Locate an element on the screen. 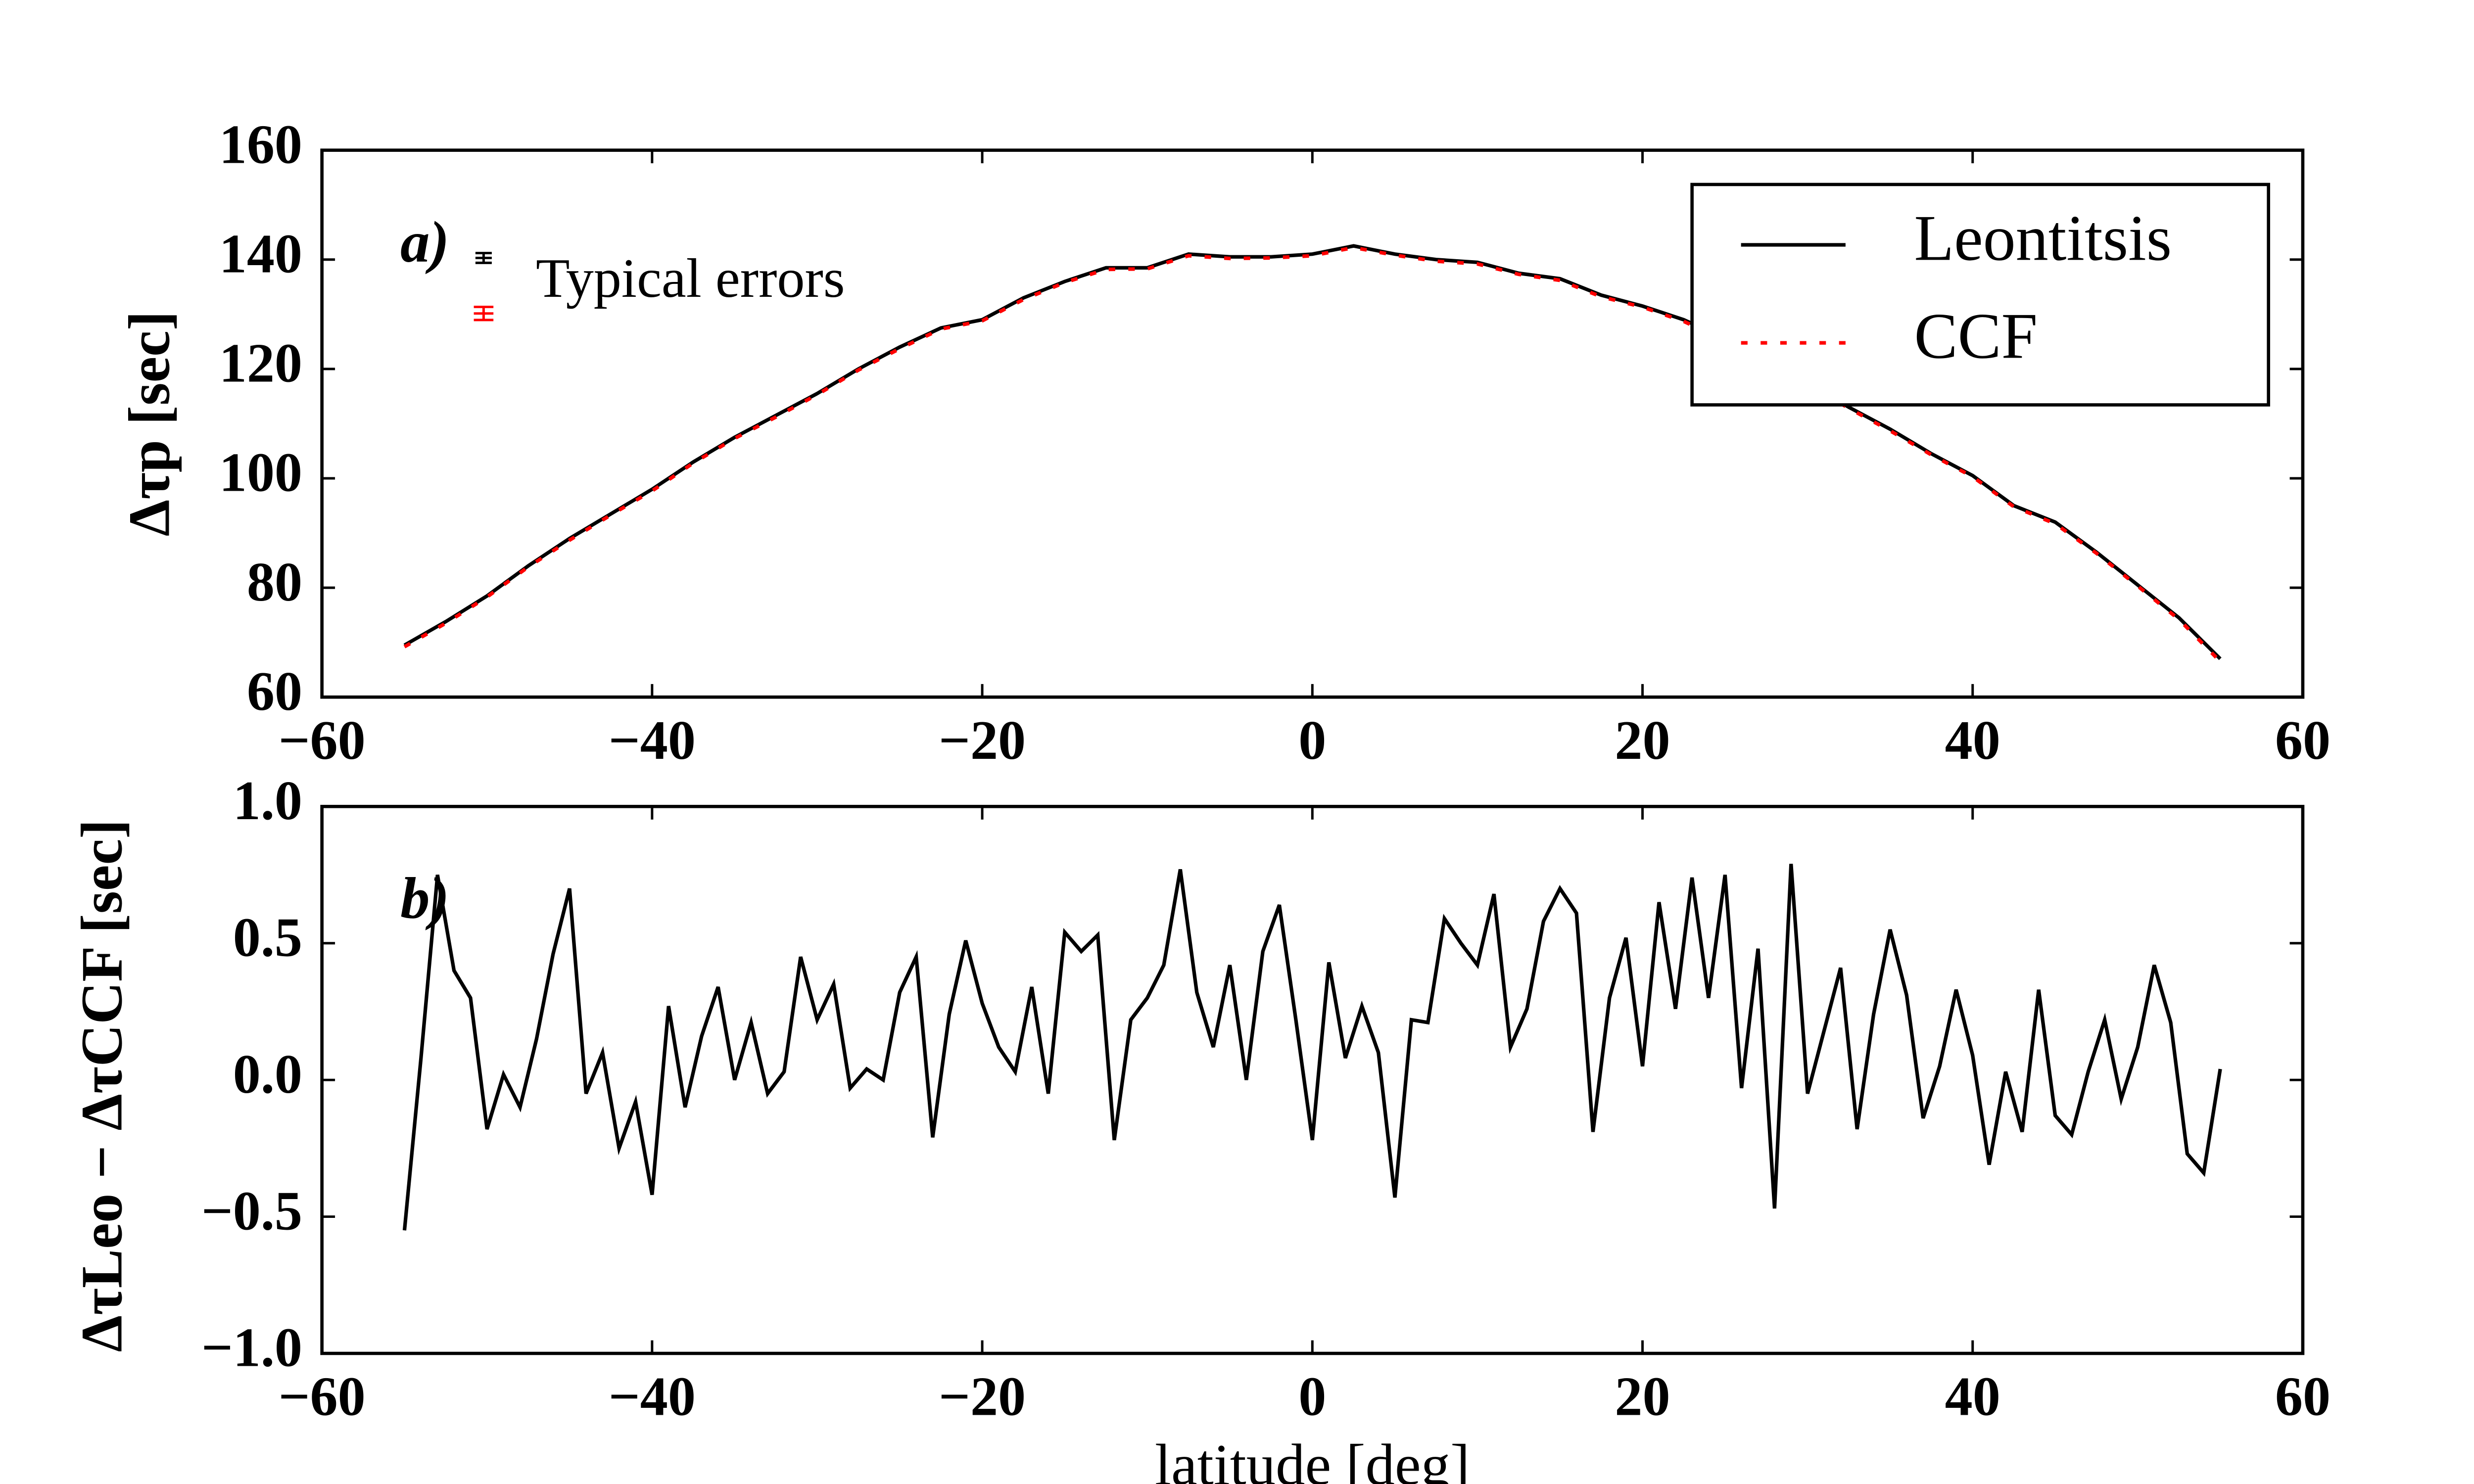 Image resolution: width=2474 pixels, height=1484 pixels. panel-label: a) is located at coordinates (424, 242).